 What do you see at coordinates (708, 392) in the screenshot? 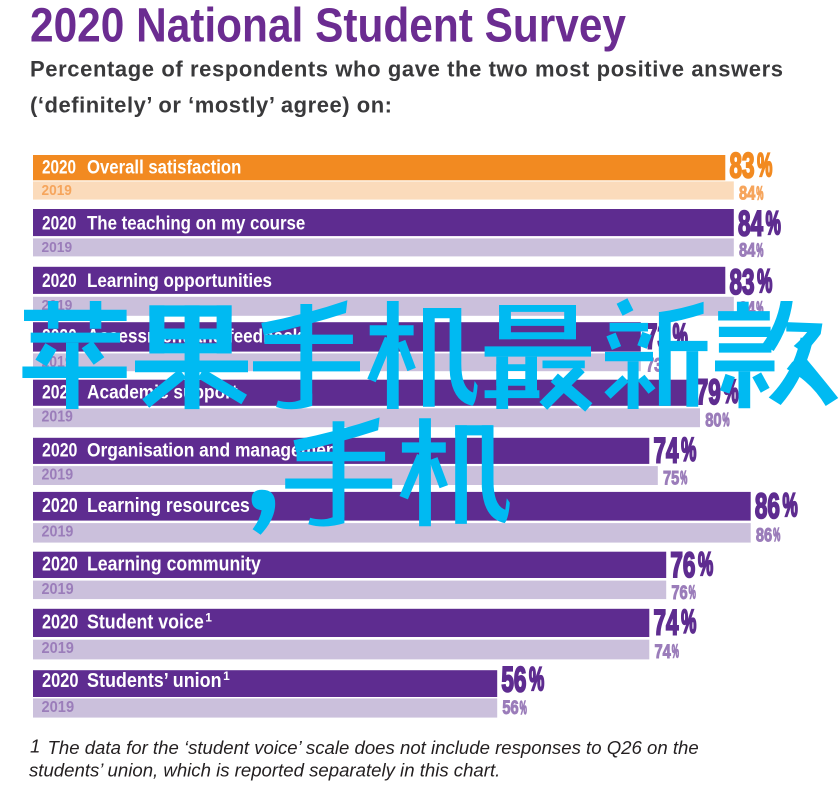
I see `svg-text: 79` at bounding box center [708, 392].